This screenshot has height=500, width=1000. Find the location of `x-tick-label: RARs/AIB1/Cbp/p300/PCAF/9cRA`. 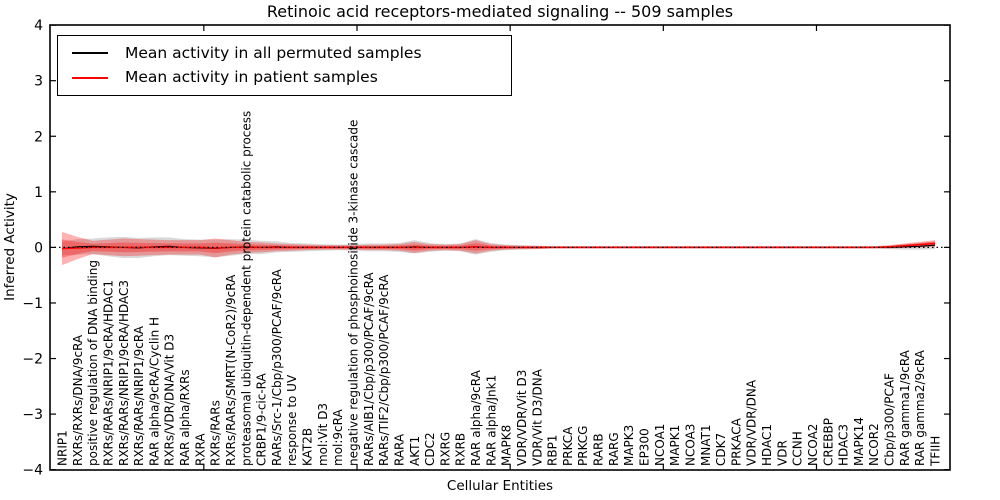

x-tick-label: RARs/AIB1/Cbp/p300/PCAF/9cRA is located at coordinates (369, 369).